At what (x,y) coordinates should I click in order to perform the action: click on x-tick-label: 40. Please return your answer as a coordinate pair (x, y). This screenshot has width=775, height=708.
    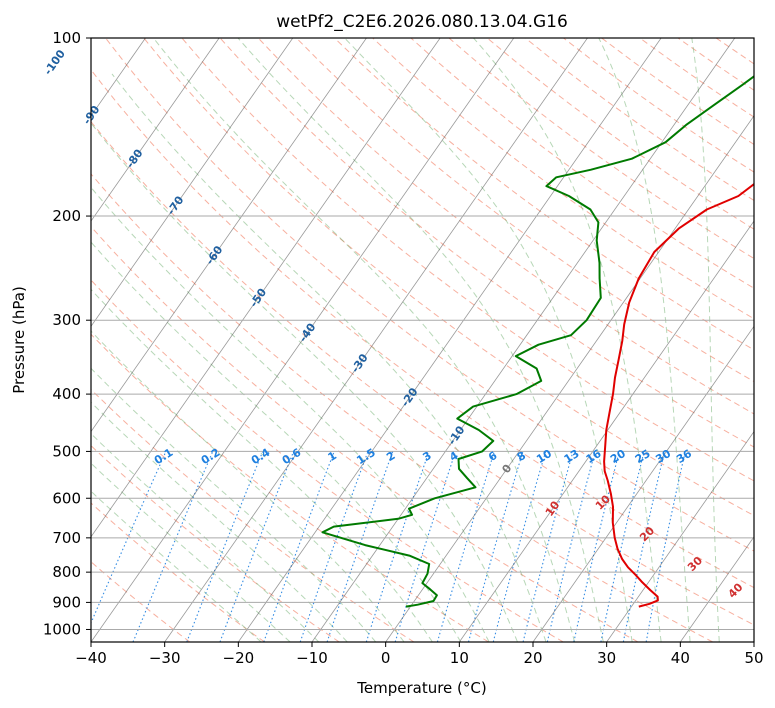
    Looking at the image, I should click on (680, 658).